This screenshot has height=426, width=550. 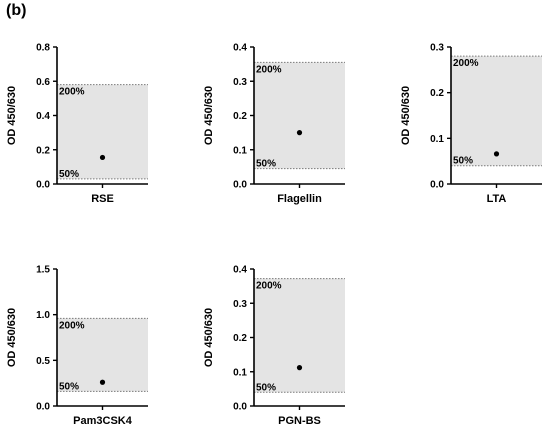 I want to click on chart-panel-5: 200% 50% 0.0 0.1 0.2 0.3 0.4 OD 450/630 PGN-BS, so click(x=274, y=345).